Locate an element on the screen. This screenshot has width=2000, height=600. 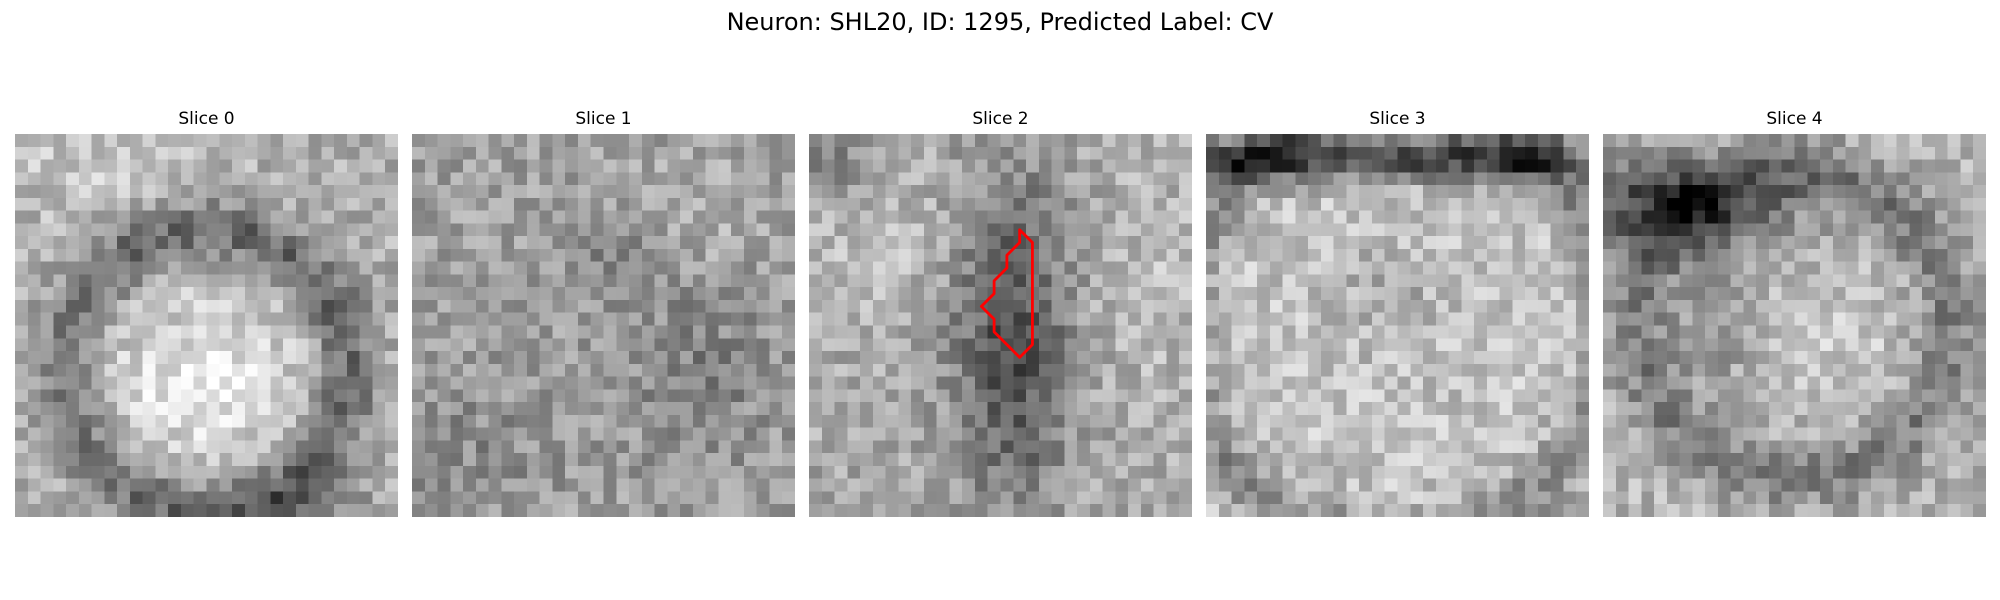
slice-panel-0: Slice 0 is located at coordinates (206, 312).